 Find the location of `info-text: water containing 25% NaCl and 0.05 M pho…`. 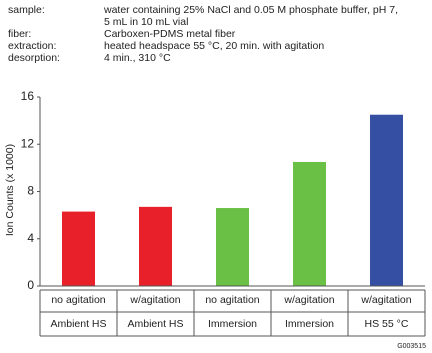

info-text: water containing 25% NaCl and 0.05 M pho… is located at coordinates (250, 10).